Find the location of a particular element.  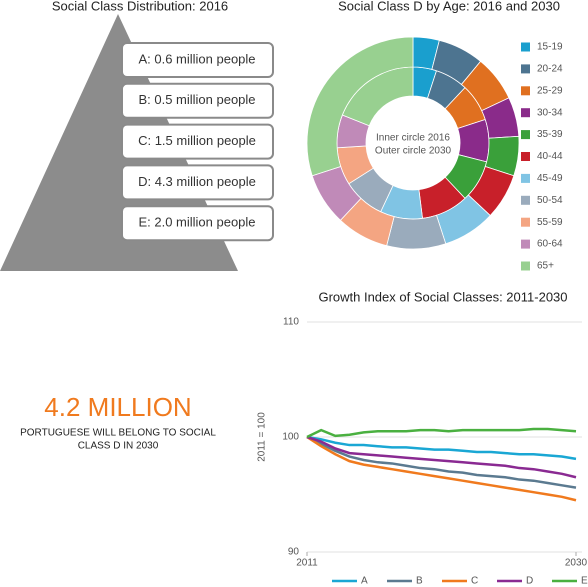

legend-label: 30-34 is located at coordinates (550, 112).